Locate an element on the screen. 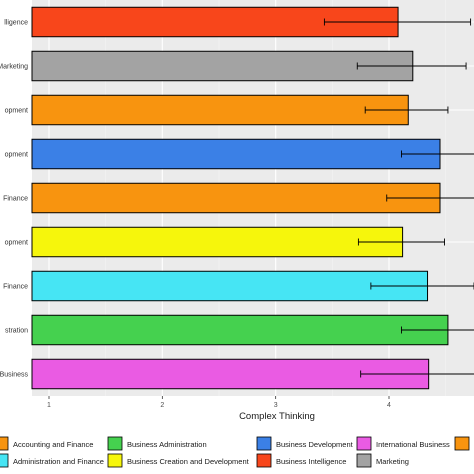  legend-label: International Business is located at coordinates (413, 444).